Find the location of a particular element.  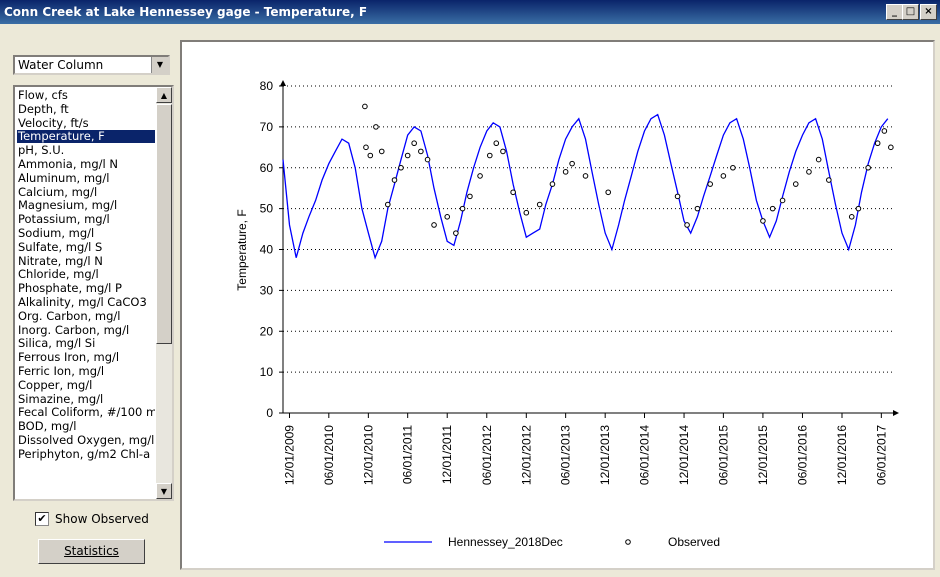

list-item: Magnesium, mg/l is located at coordinates (68, 206).